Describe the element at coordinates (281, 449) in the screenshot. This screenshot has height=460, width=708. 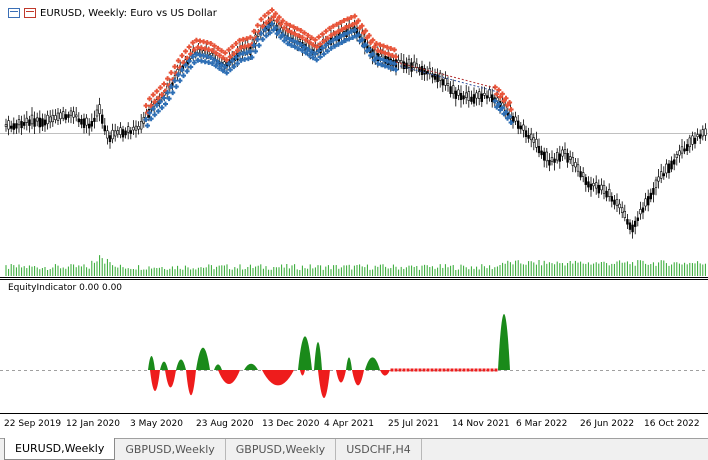
I see `tab-gbpusd-weekly-2: GBPUSD,Weekly` at that location.